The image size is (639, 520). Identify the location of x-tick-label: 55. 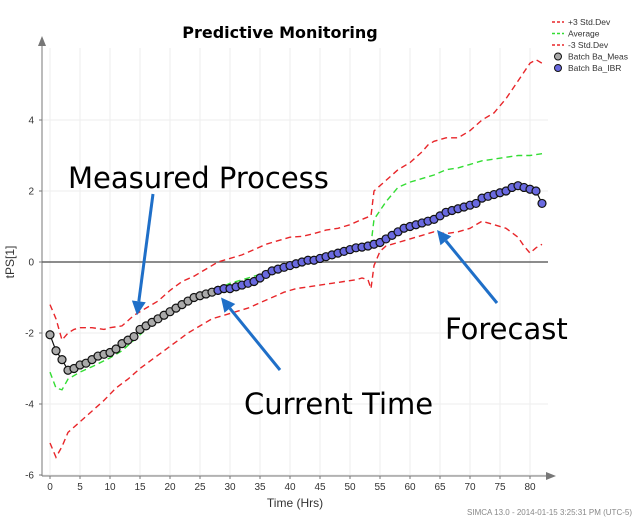
(380, 487).